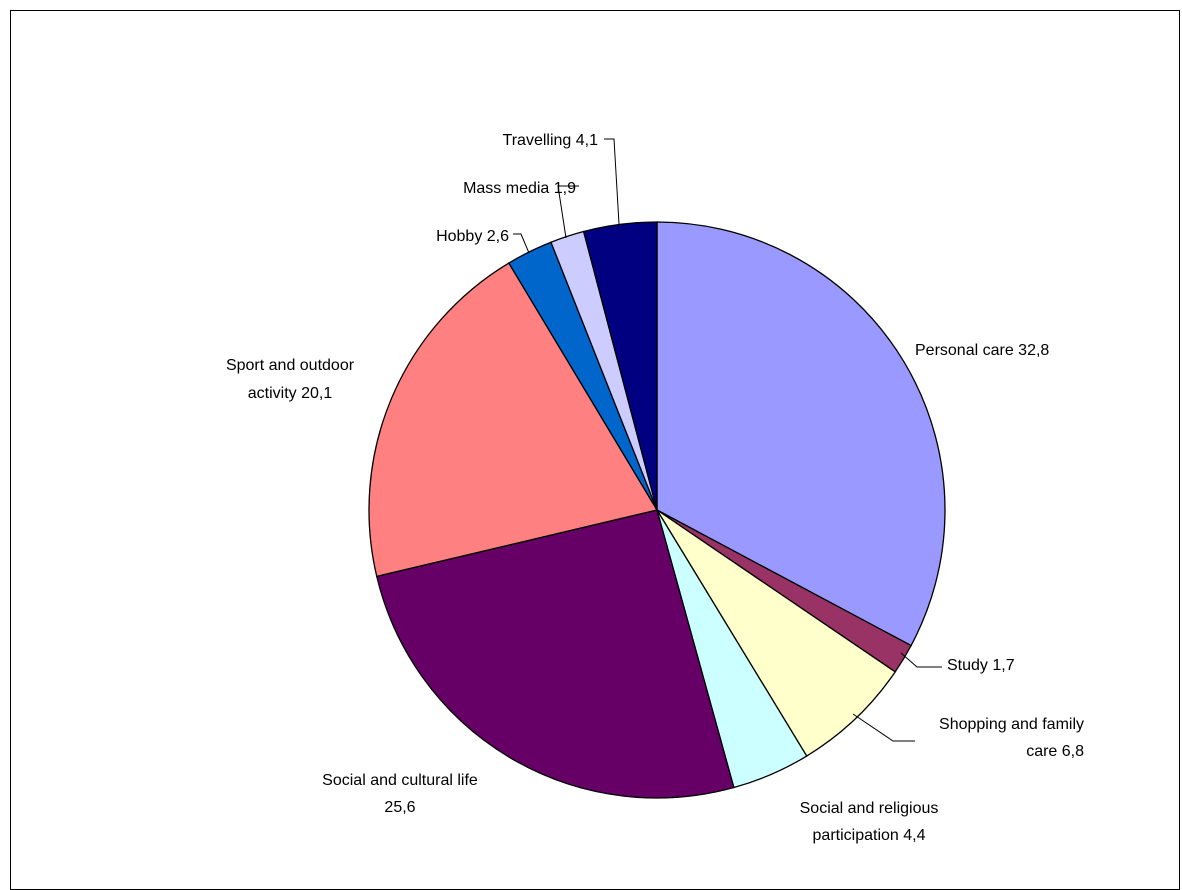  What do you see at coordinates (551, 140) in the screenshot?
I see `slice-label: Travelling 4,1` at bounding box center [551, 140].